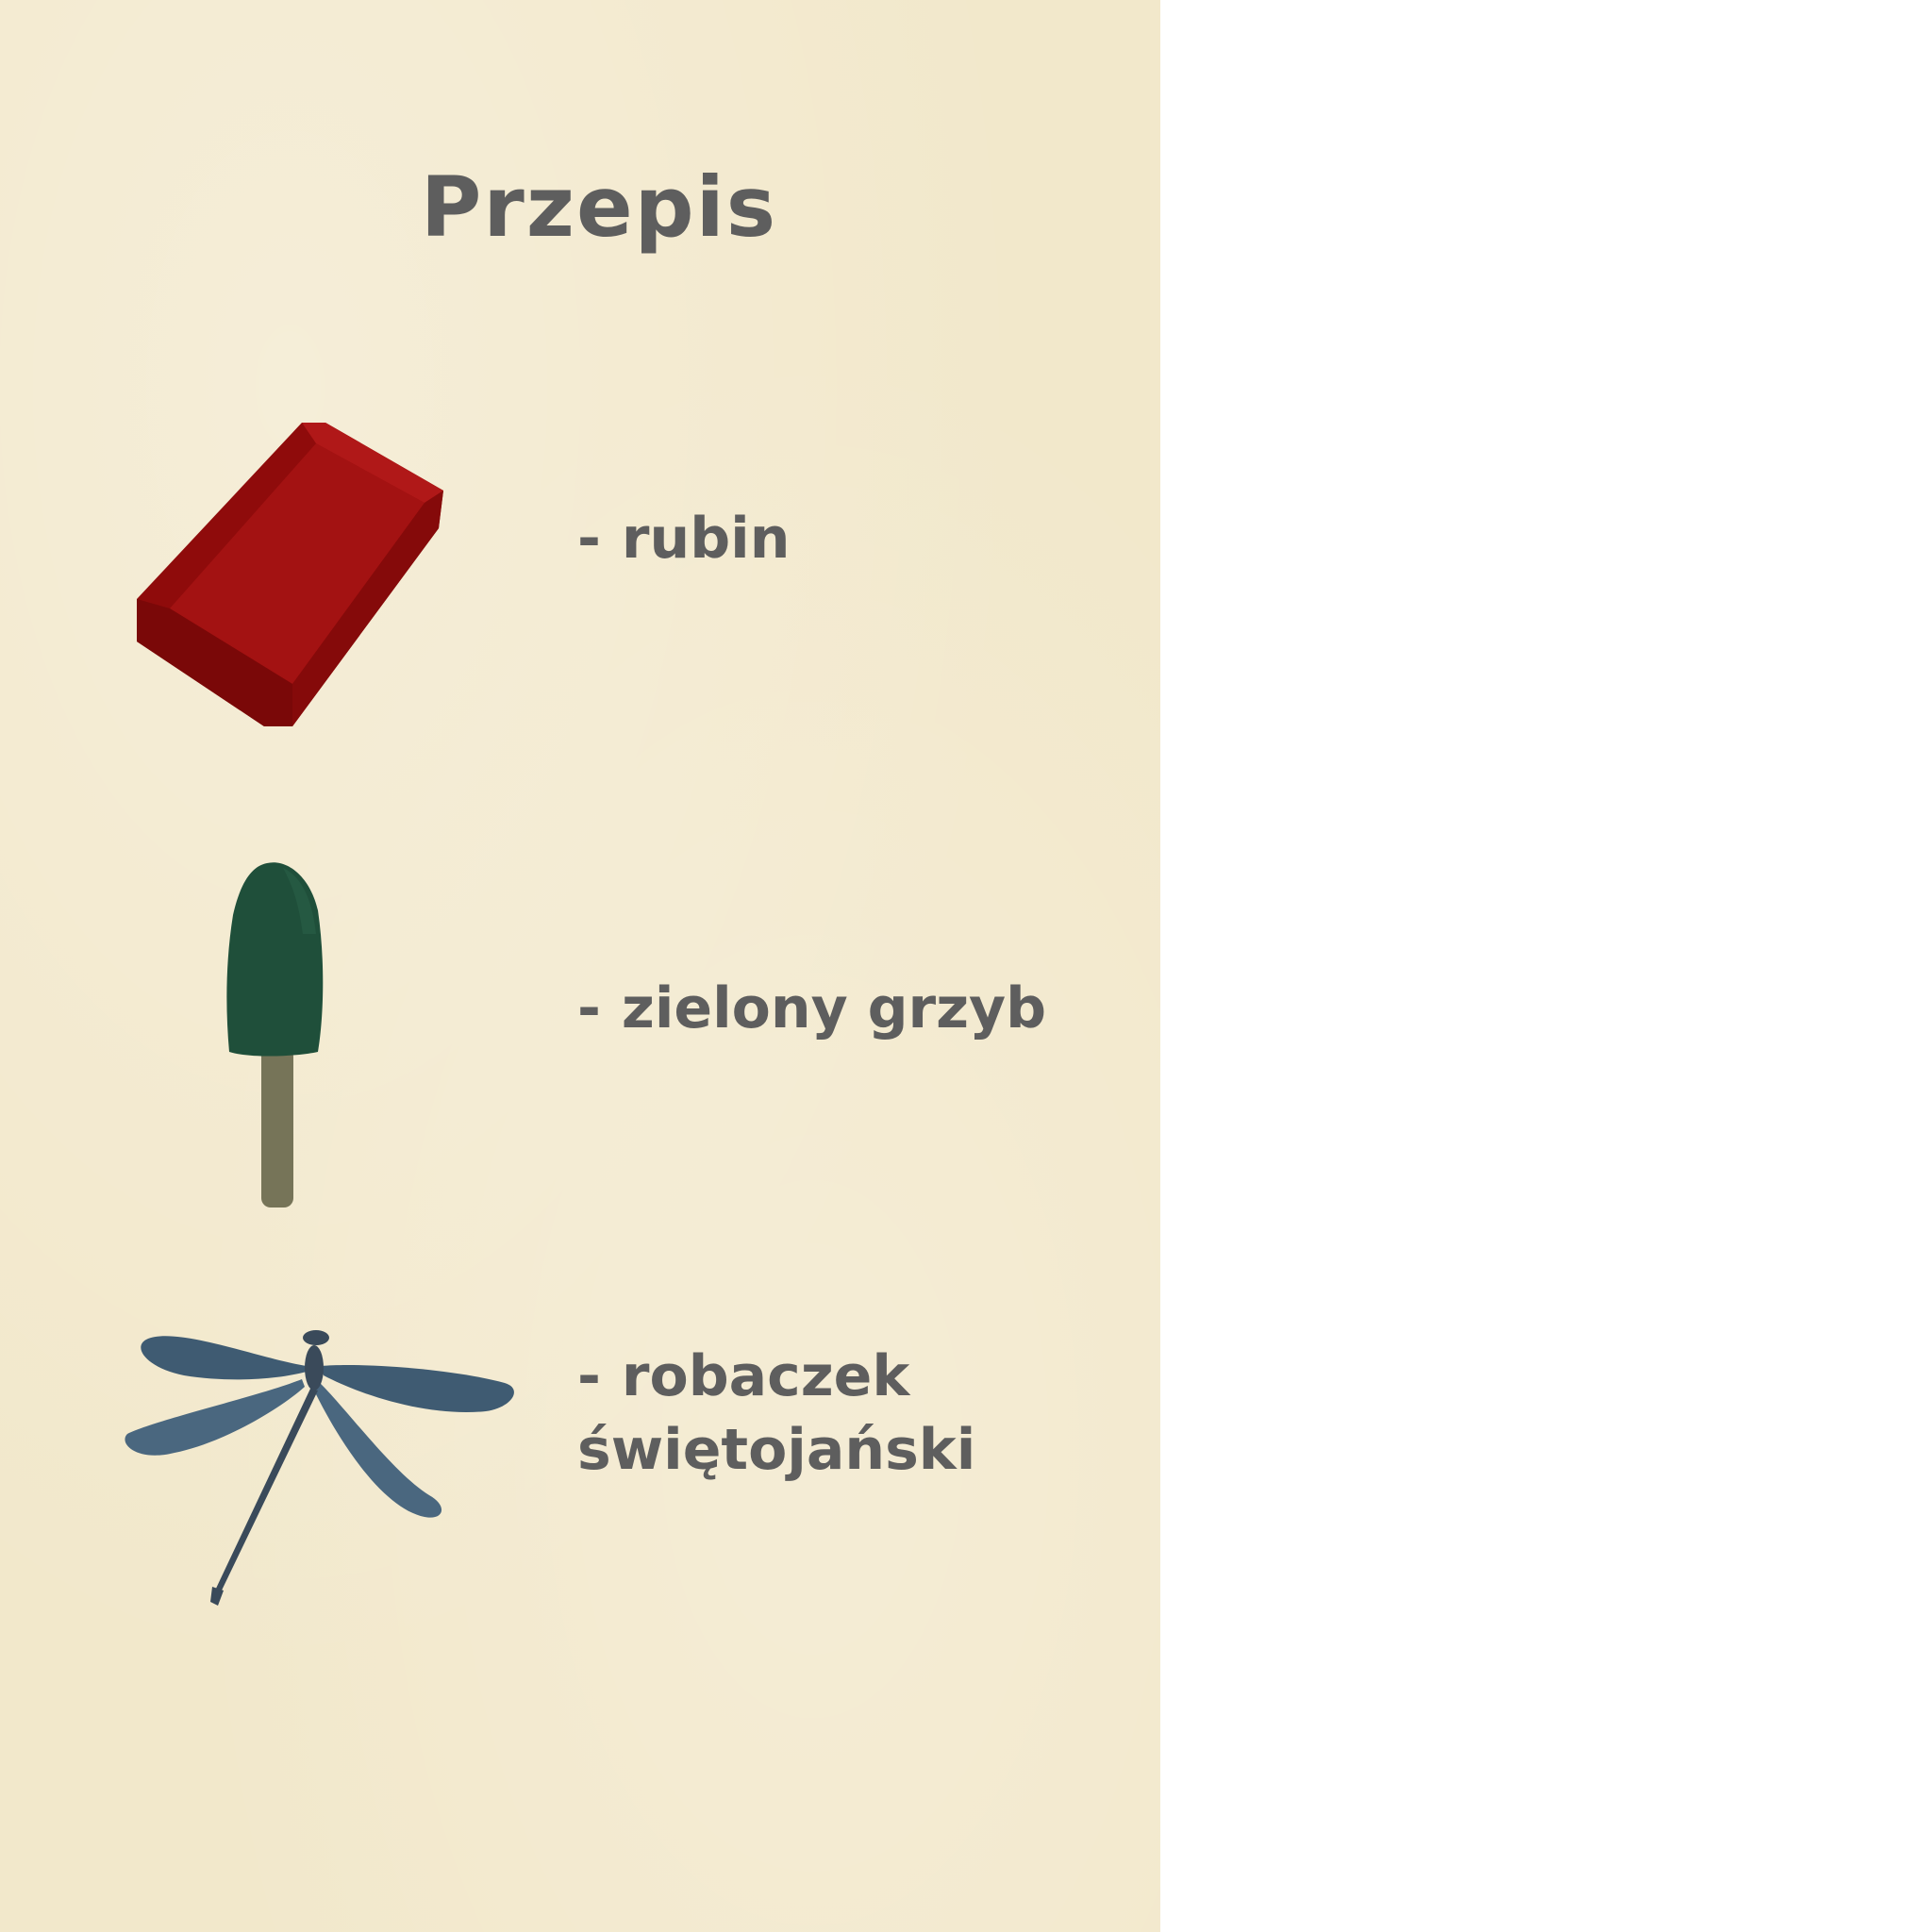  What do you see at coordinates (320, 1468) in the screenshot?
I see `dragonfly-icon` at bounding box center [320, 1468].